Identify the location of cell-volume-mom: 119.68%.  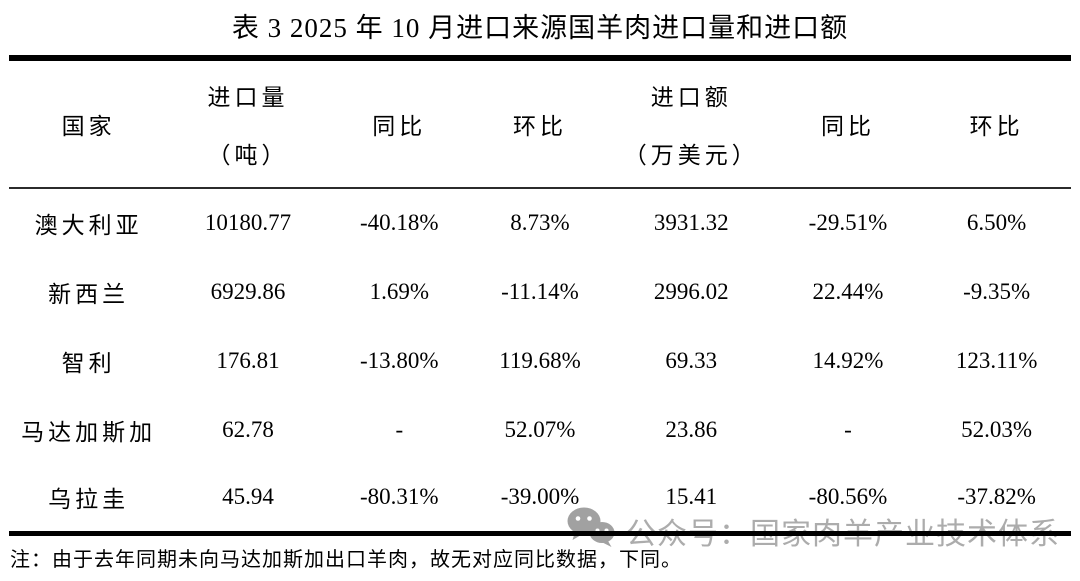
(540, 360).